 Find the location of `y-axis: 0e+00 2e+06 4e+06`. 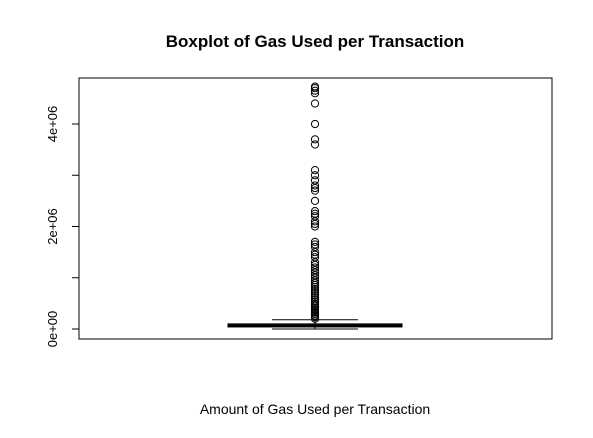

y-axis: 0e+00 2e+06 4e+06 is located at coordinates (62, 227).